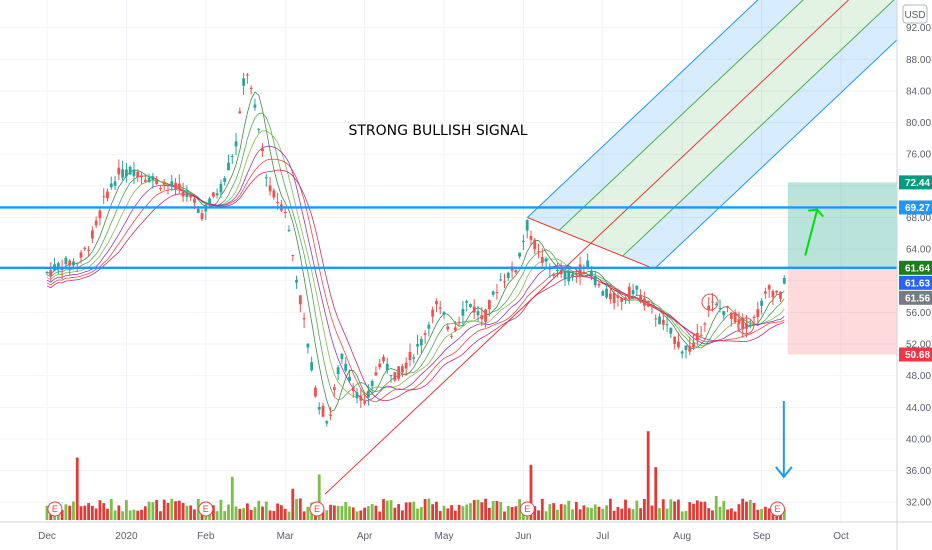 The width and height of the screenshot is (932, 550). Describe the element at coordinates (918, 60) in the screenshot. I see `y-tick-label: 88.00` at that location.